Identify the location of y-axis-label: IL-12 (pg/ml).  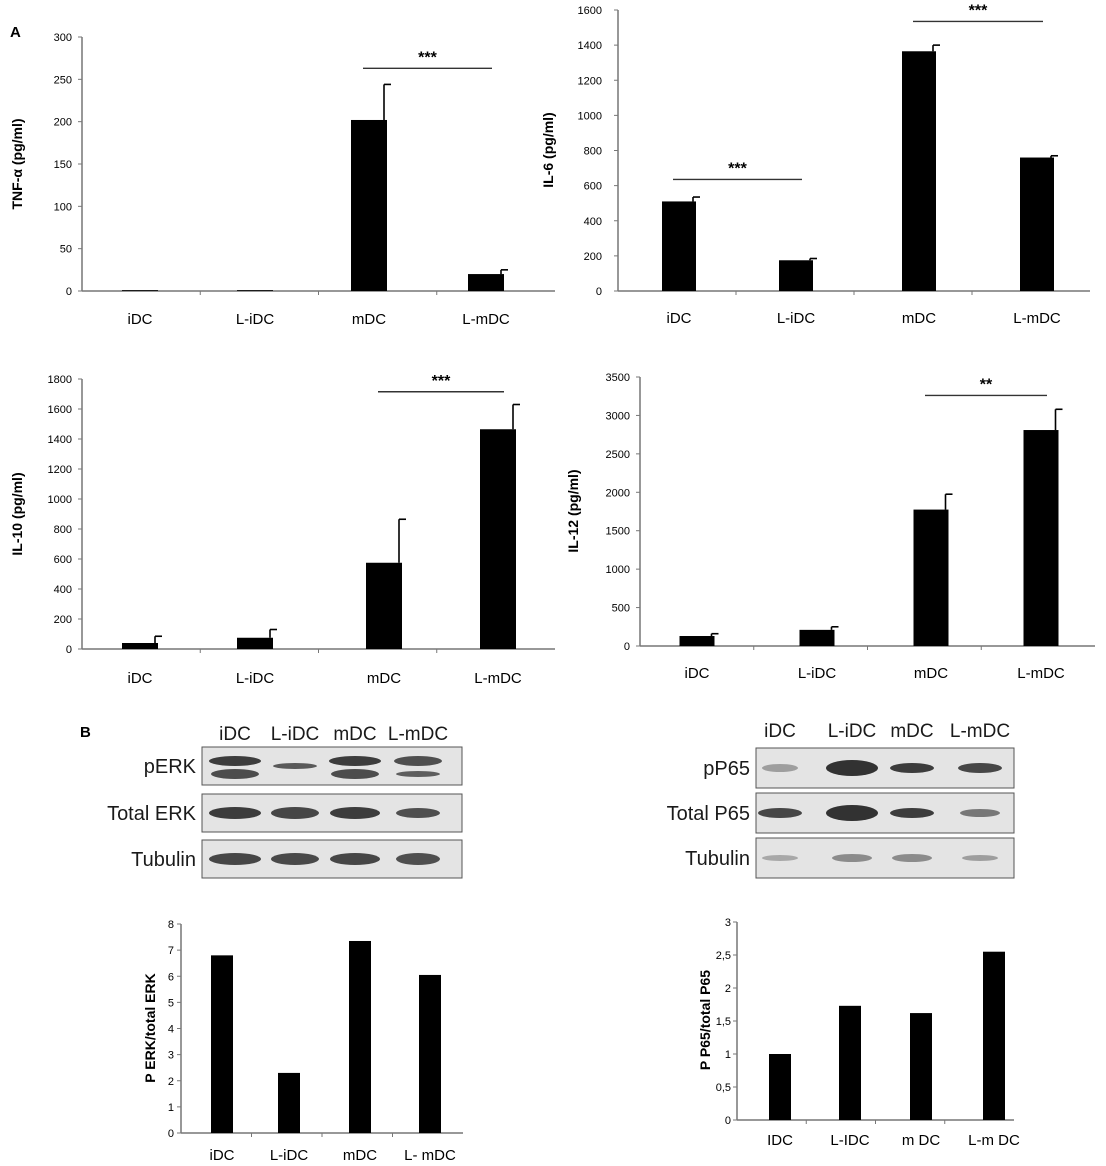
(573, 510).